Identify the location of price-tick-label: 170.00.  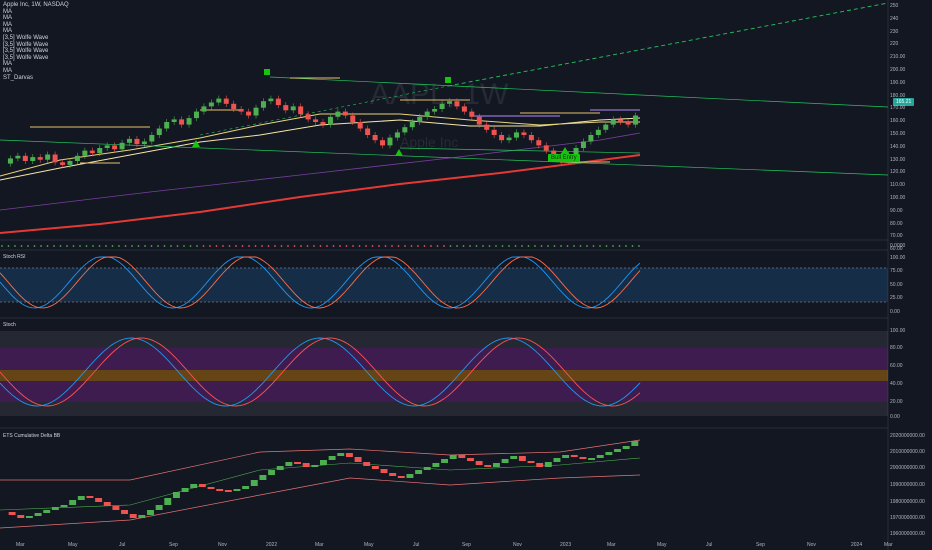
(898, 108).